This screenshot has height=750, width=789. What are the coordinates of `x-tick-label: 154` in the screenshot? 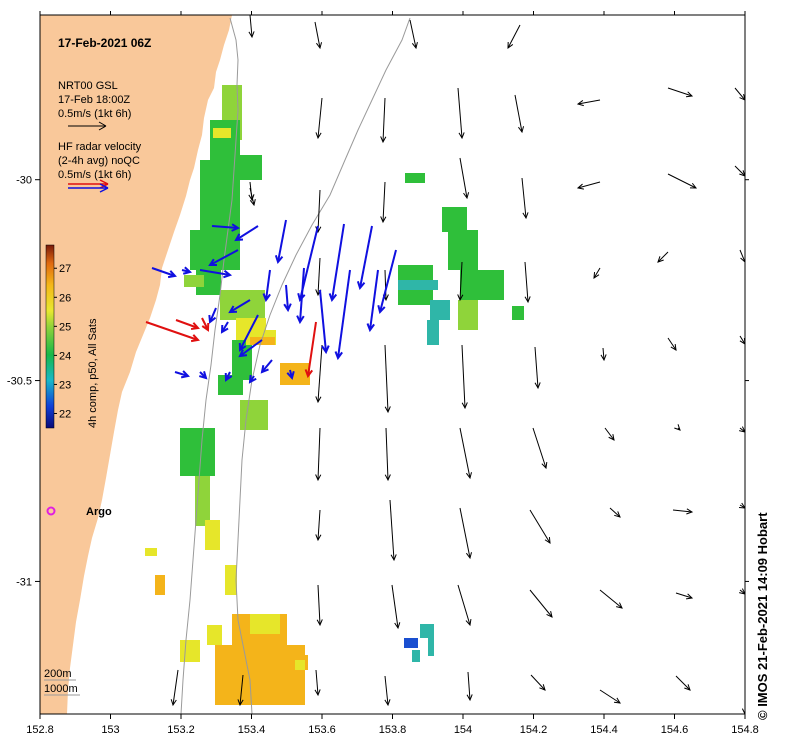 It's located at (463, 730).